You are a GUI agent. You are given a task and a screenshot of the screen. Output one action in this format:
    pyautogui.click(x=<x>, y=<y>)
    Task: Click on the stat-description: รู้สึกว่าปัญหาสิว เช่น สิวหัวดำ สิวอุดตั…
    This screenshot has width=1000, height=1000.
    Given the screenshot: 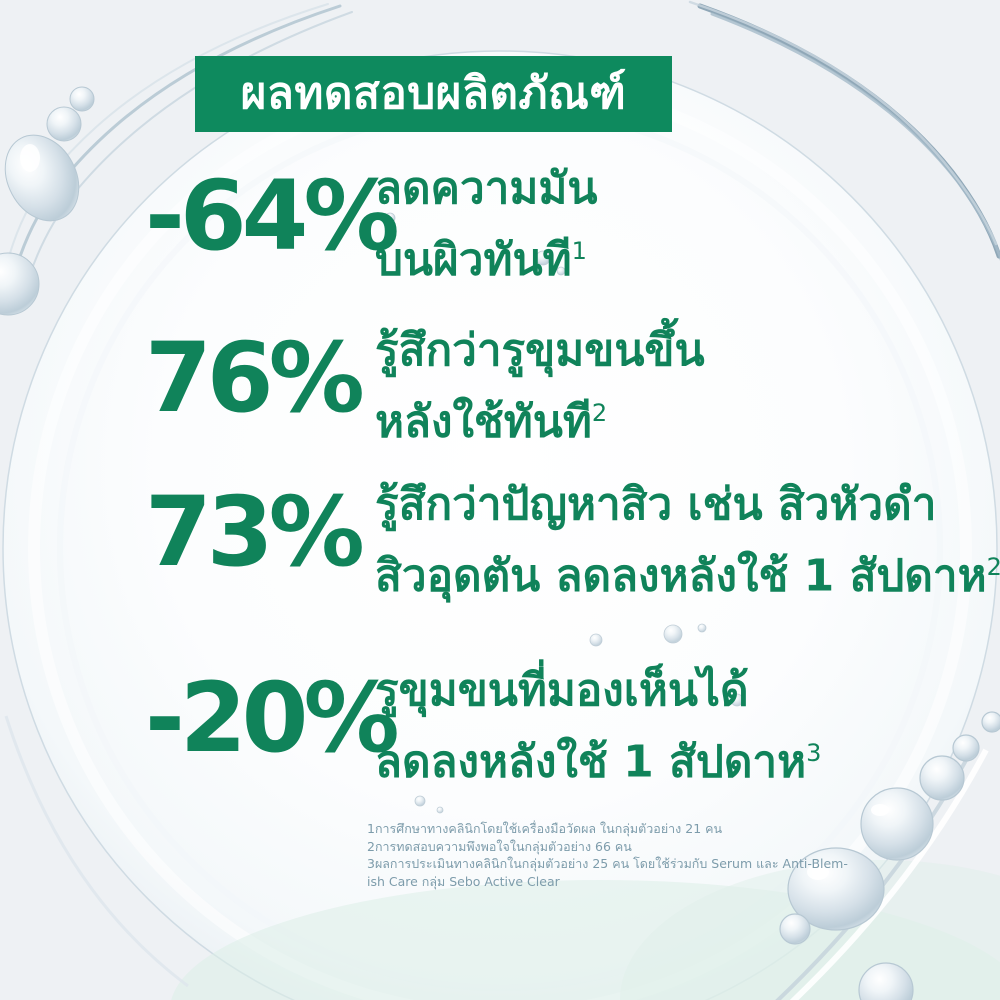 What is the action you would take?
    pyautogui.click(x=687, y=541)
    